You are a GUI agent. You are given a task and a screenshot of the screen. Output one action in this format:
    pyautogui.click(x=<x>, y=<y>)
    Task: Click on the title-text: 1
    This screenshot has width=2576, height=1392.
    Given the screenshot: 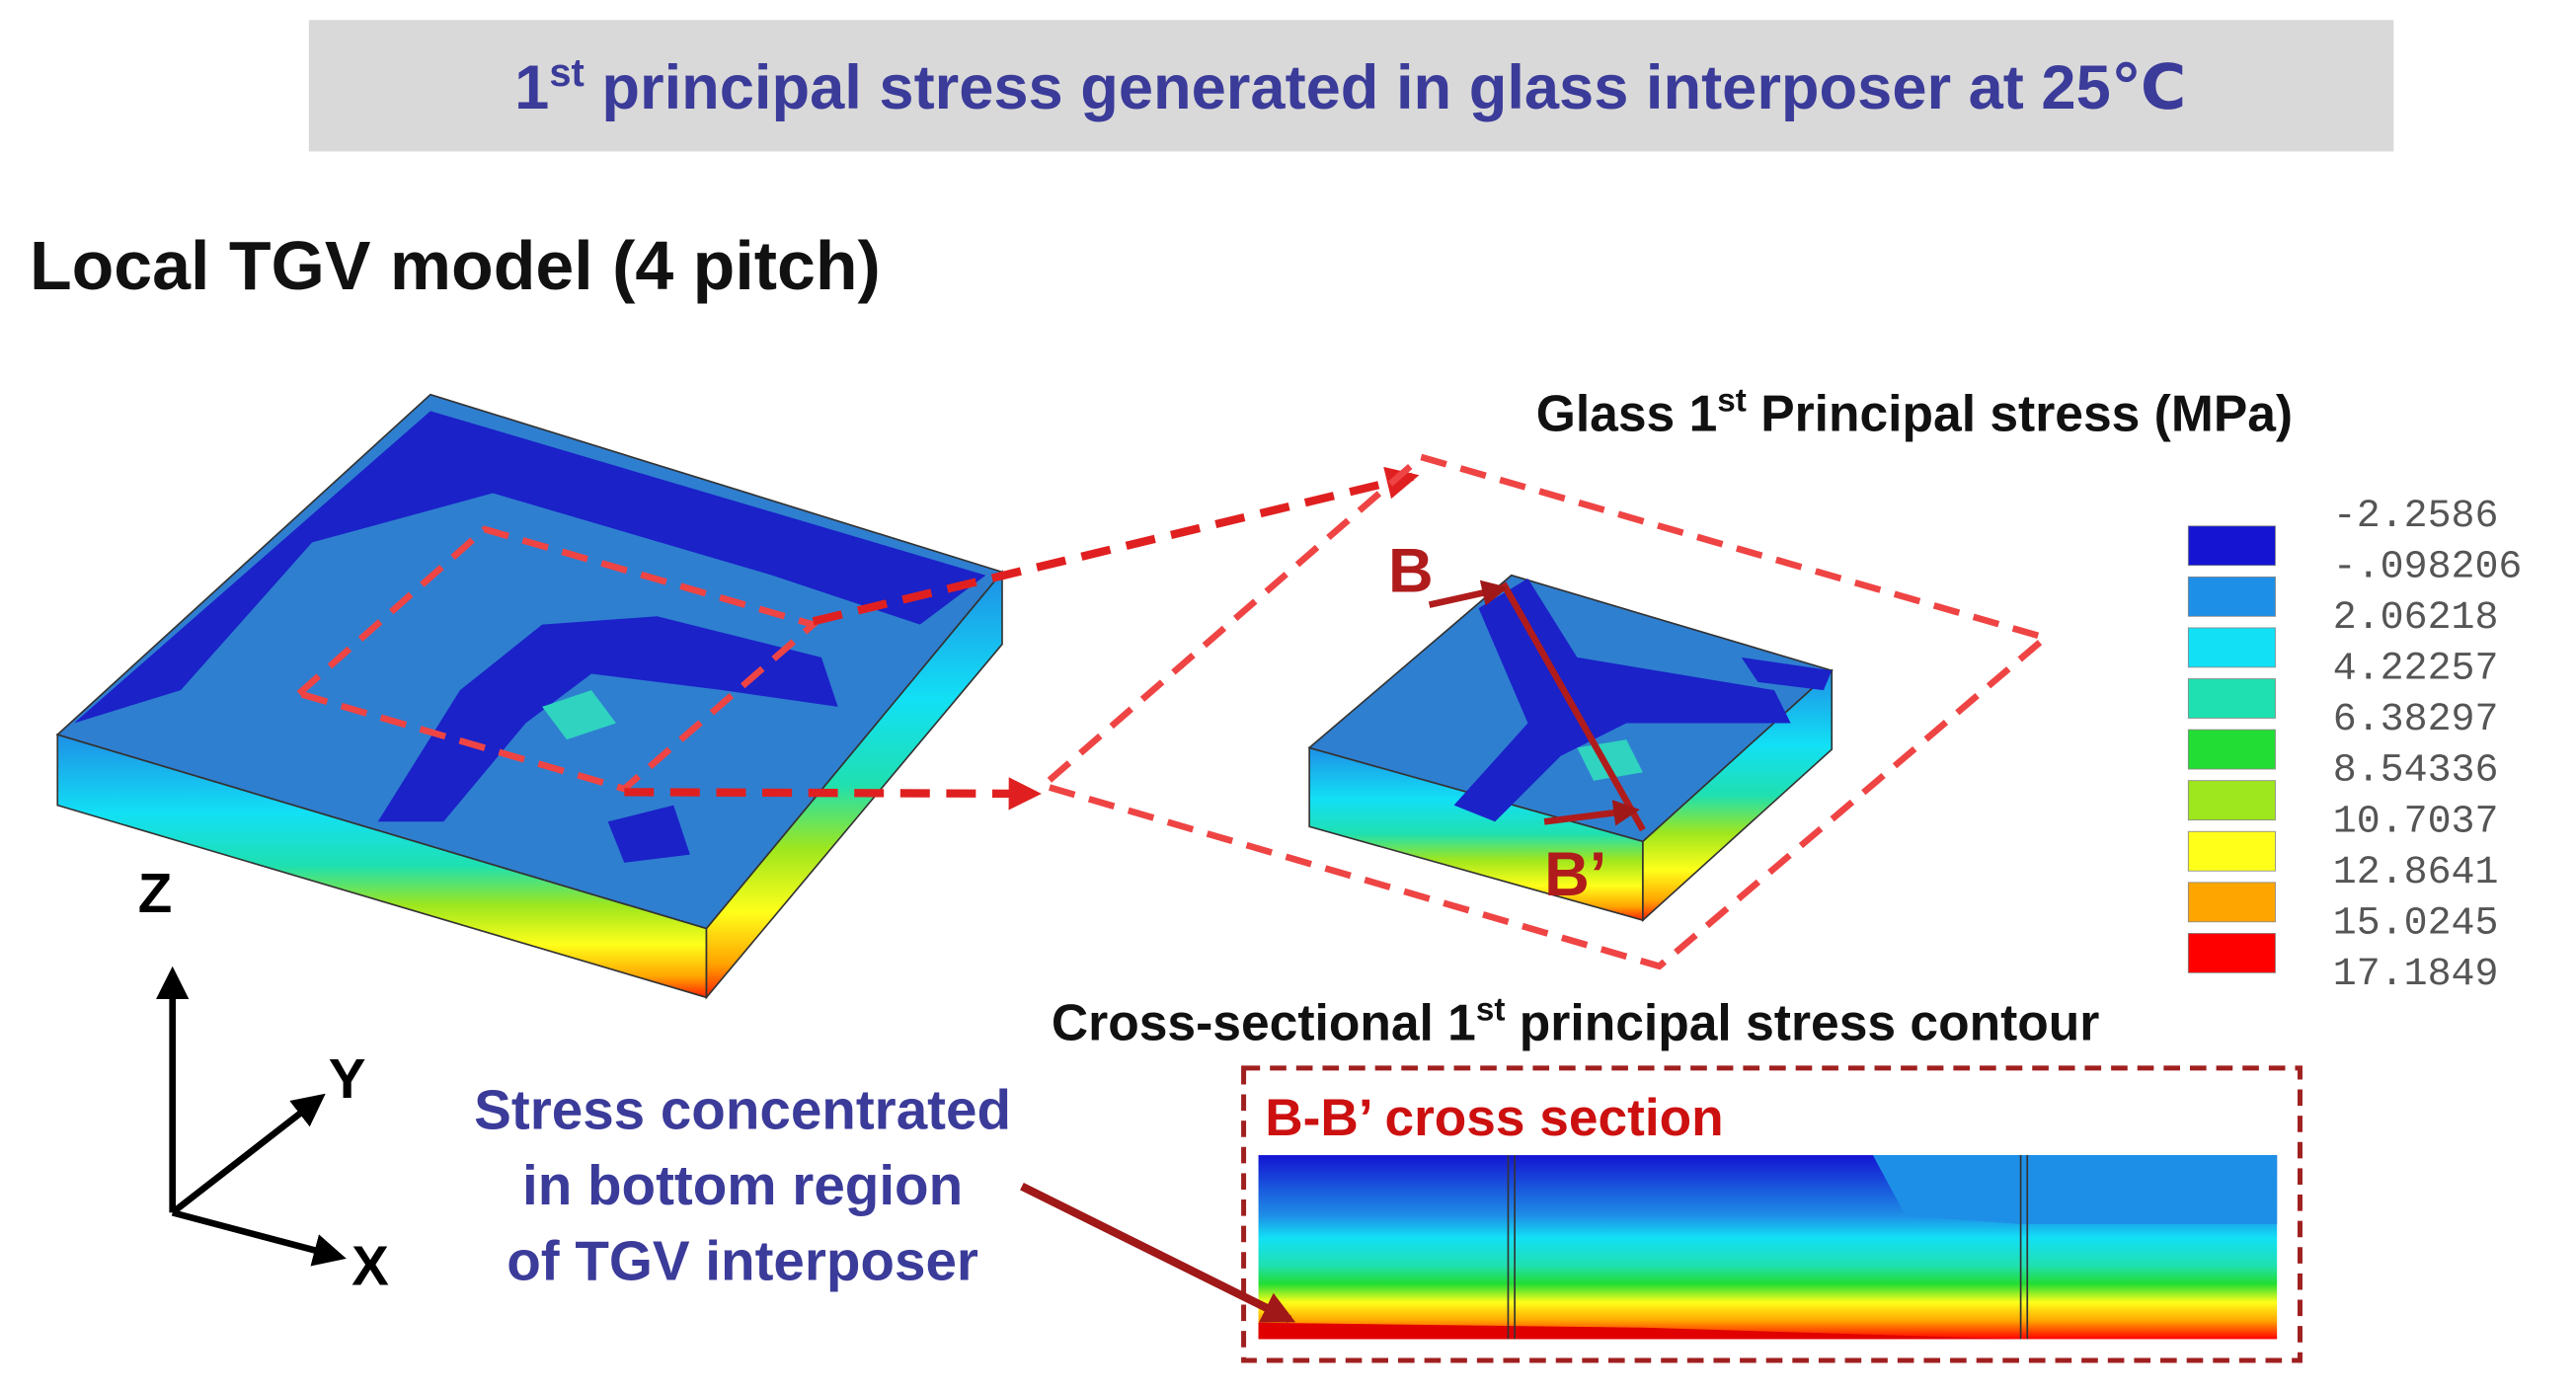 What is the action you would take?
    pyautogui.click(x=531, y=87)
    